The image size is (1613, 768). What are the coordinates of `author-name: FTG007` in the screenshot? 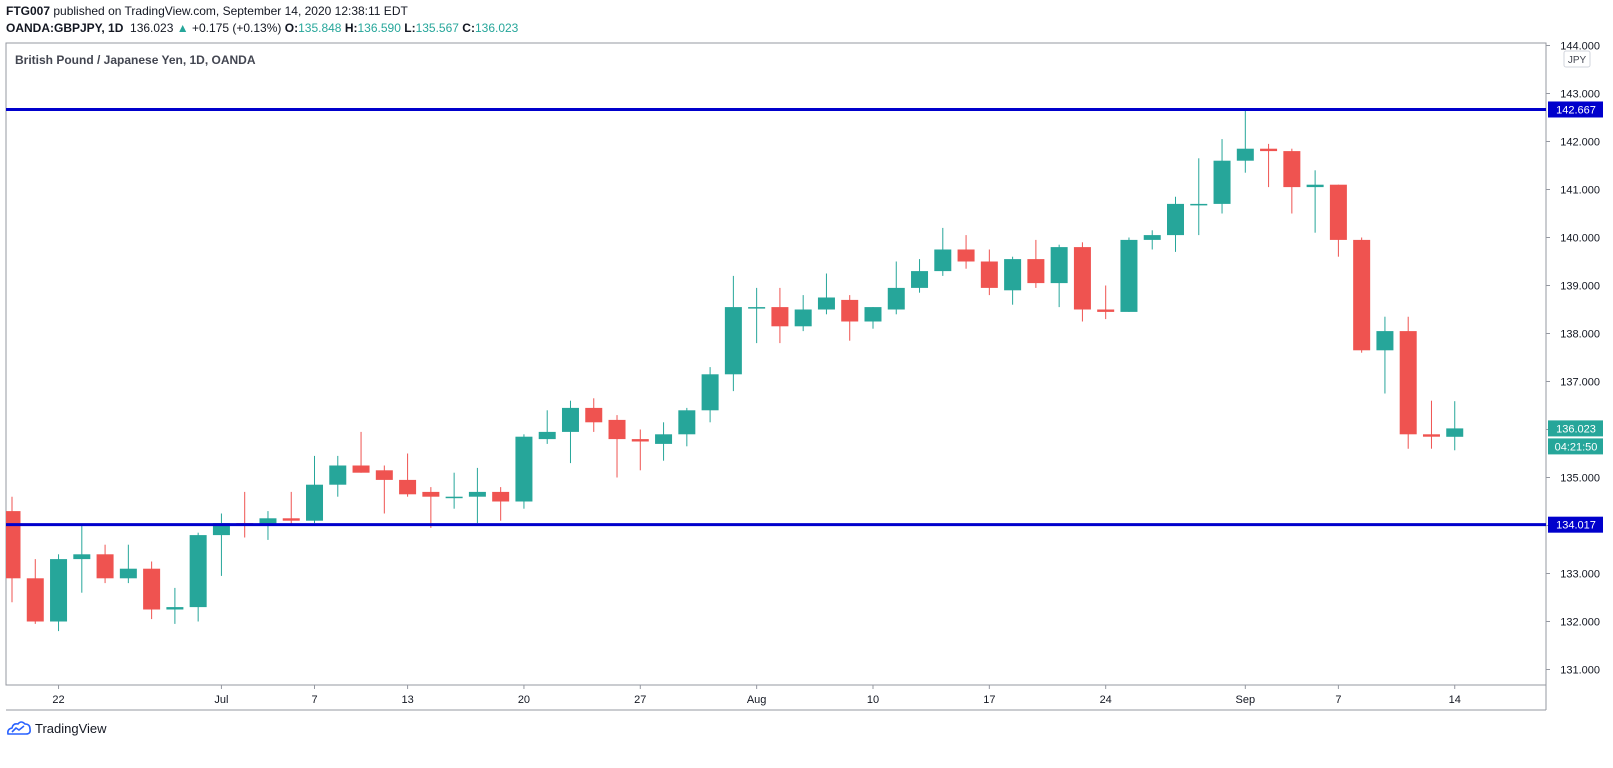 It's located at (28, 11).